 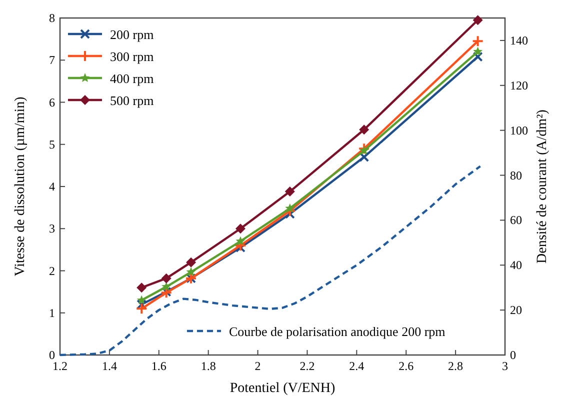 I want to click on legend-label: 300 rpm, so click(x=132, y=56).